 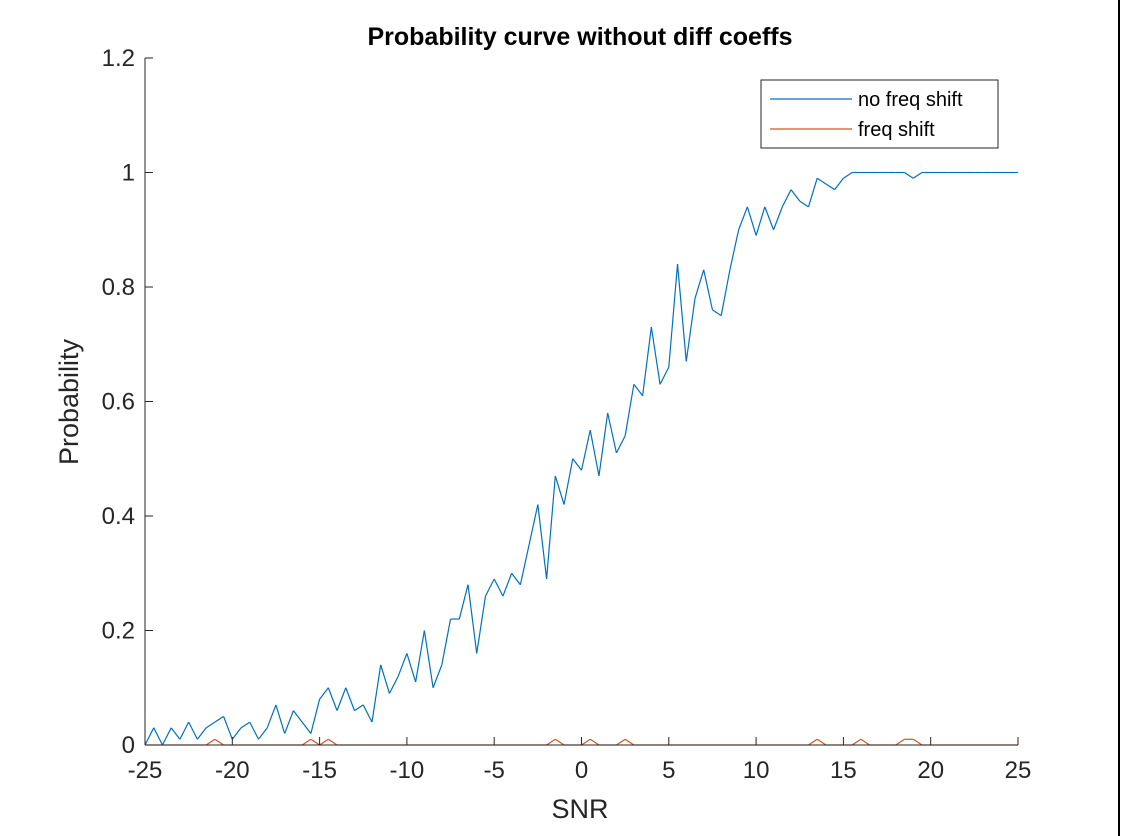 I want to click on chart-title: Probability curve without diff coeffs, so click(x=579, y=37).